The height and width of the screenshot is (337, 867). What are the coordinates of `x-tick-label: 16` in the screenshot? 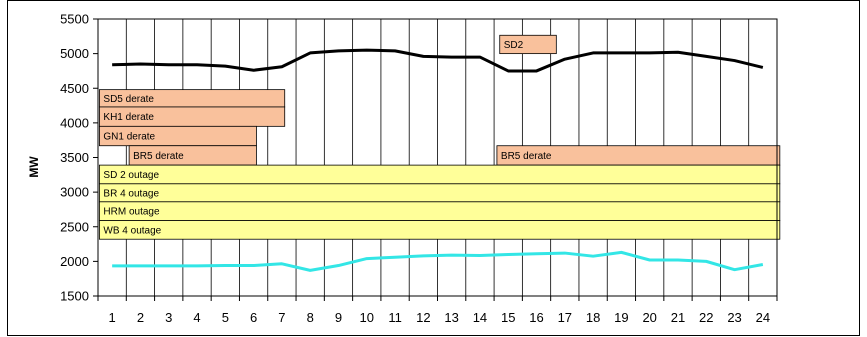 It's located at (536, 317).